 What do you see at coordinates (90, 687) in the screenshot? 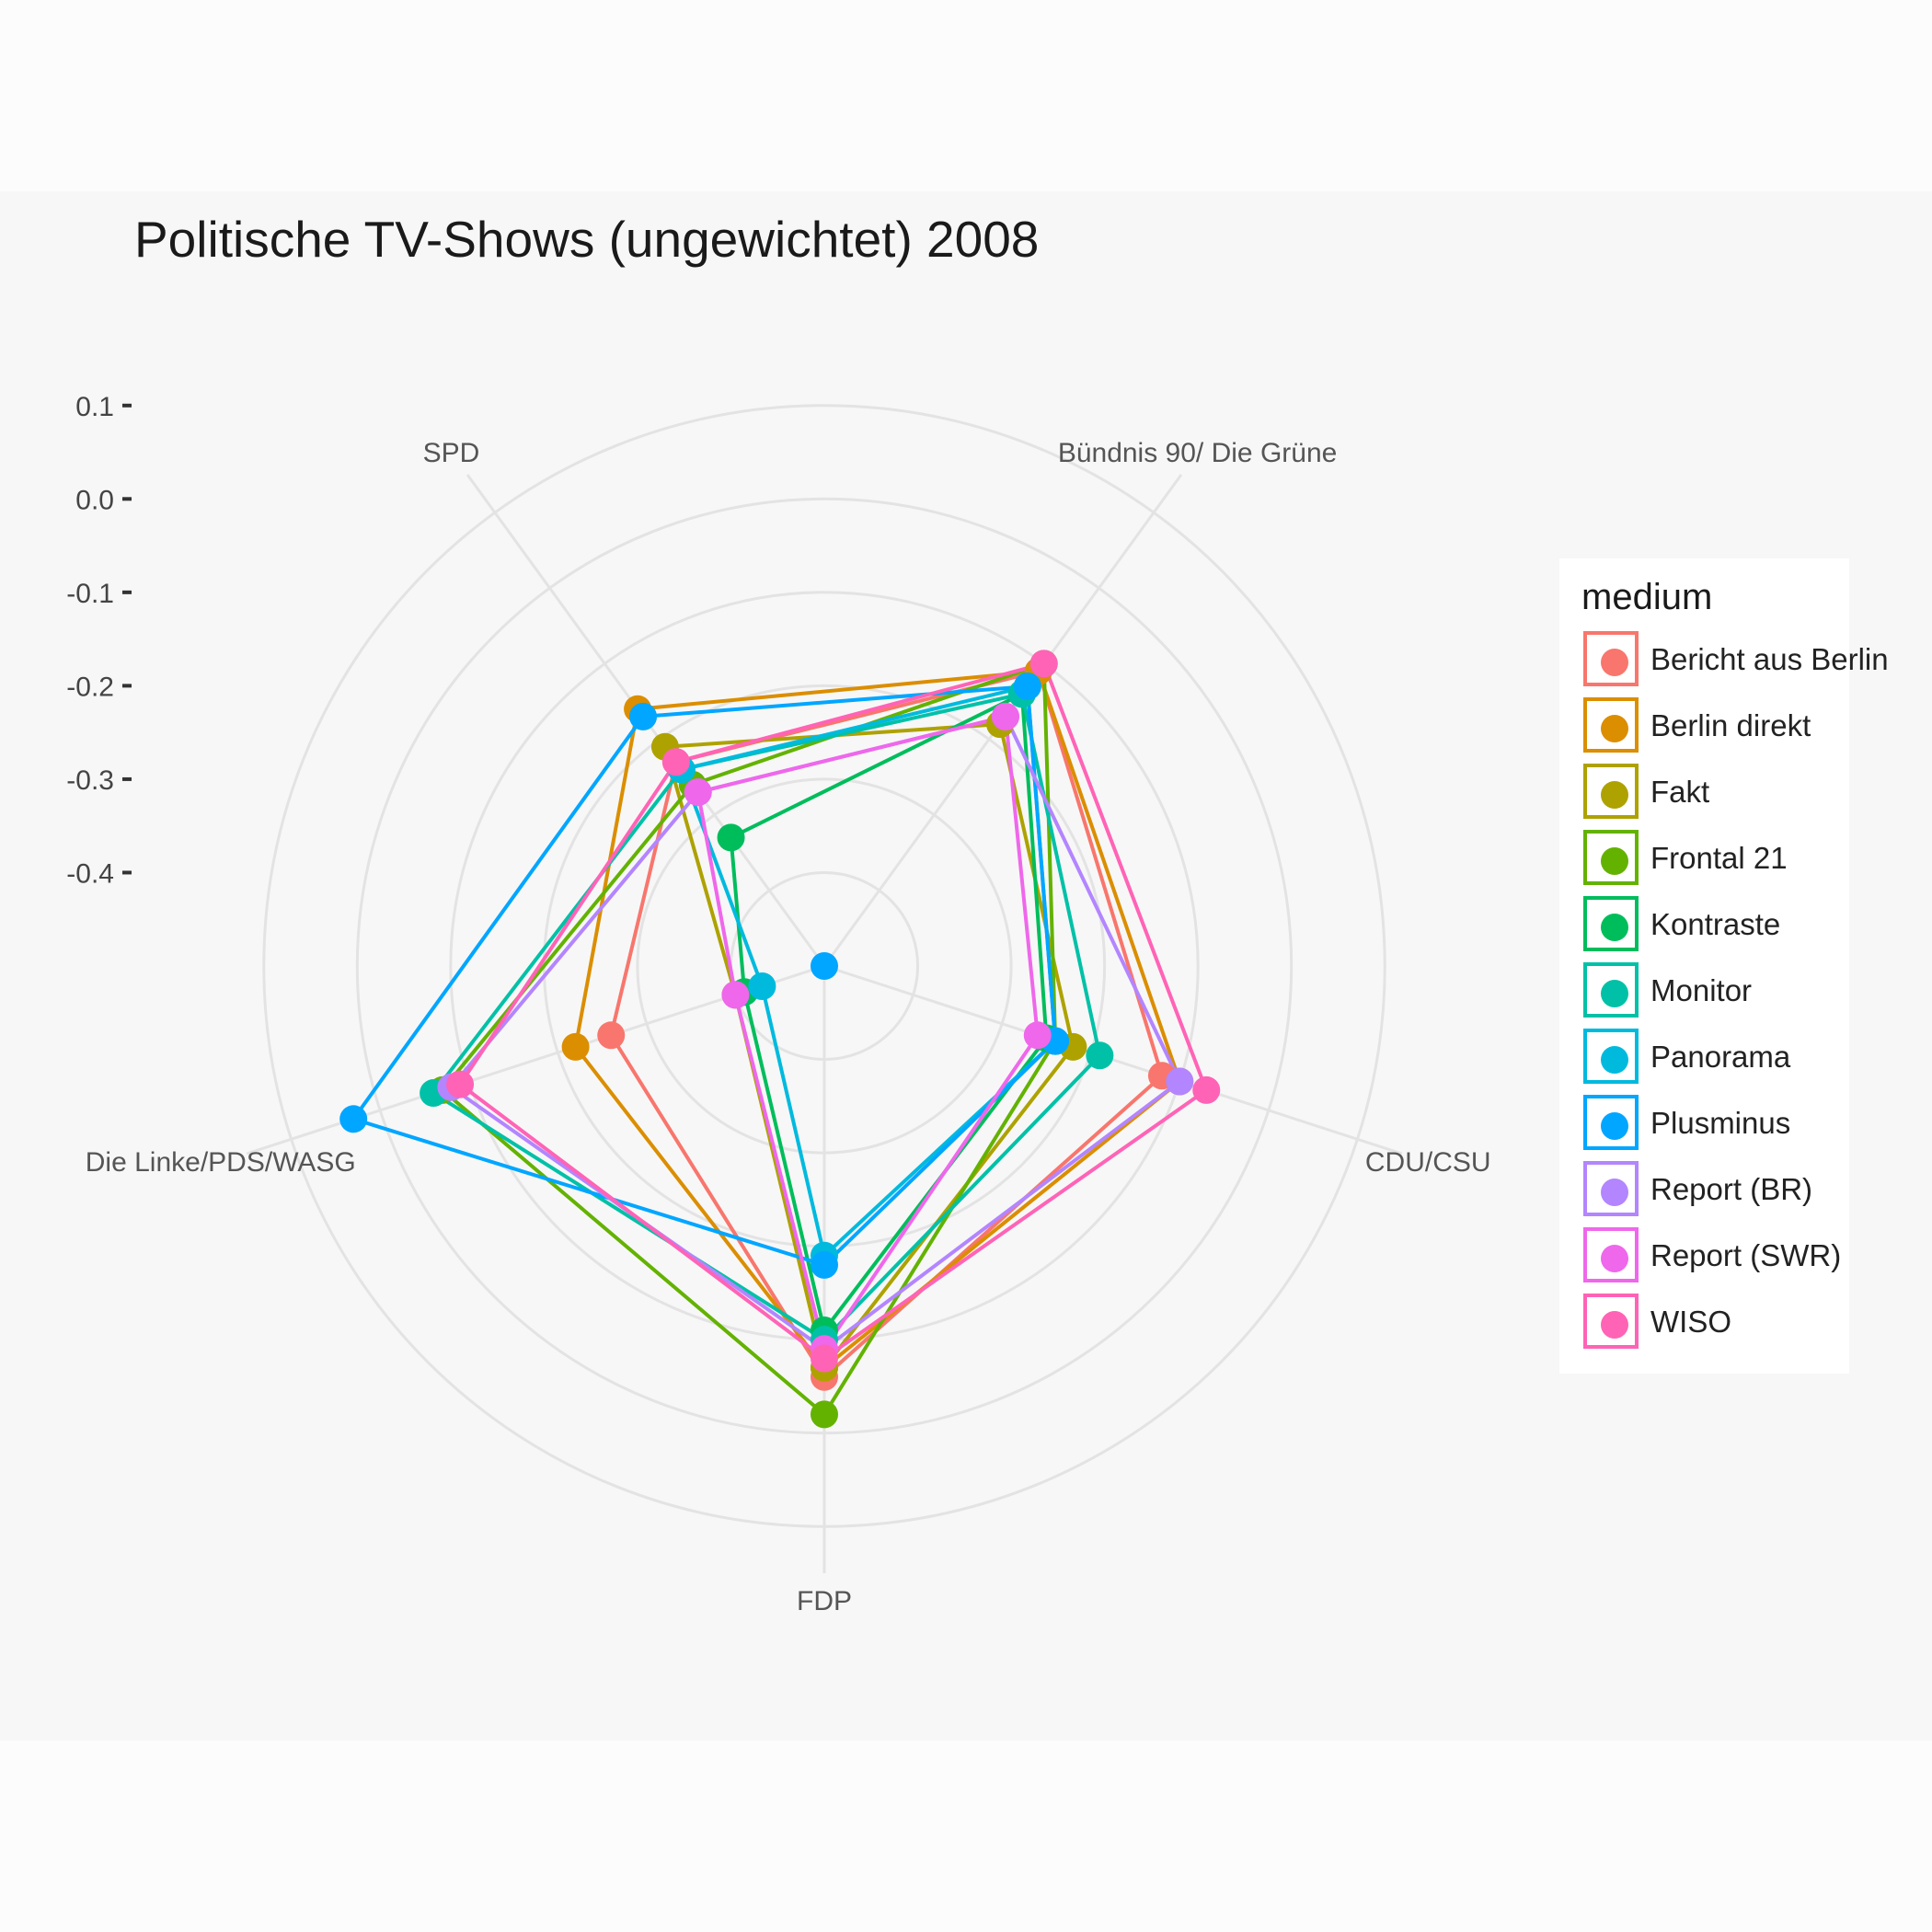
I see `radial-tick-label: -0.2` at bounding box center [90, 687].